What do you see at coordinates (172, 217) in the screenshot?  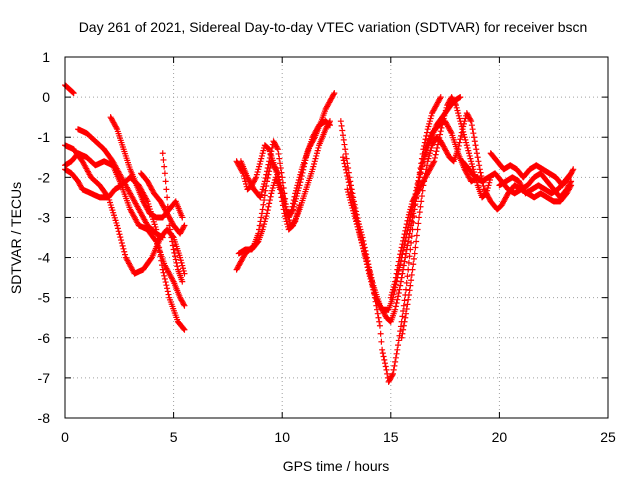 I see `series-pass-h` at bounding box center [172, 217].